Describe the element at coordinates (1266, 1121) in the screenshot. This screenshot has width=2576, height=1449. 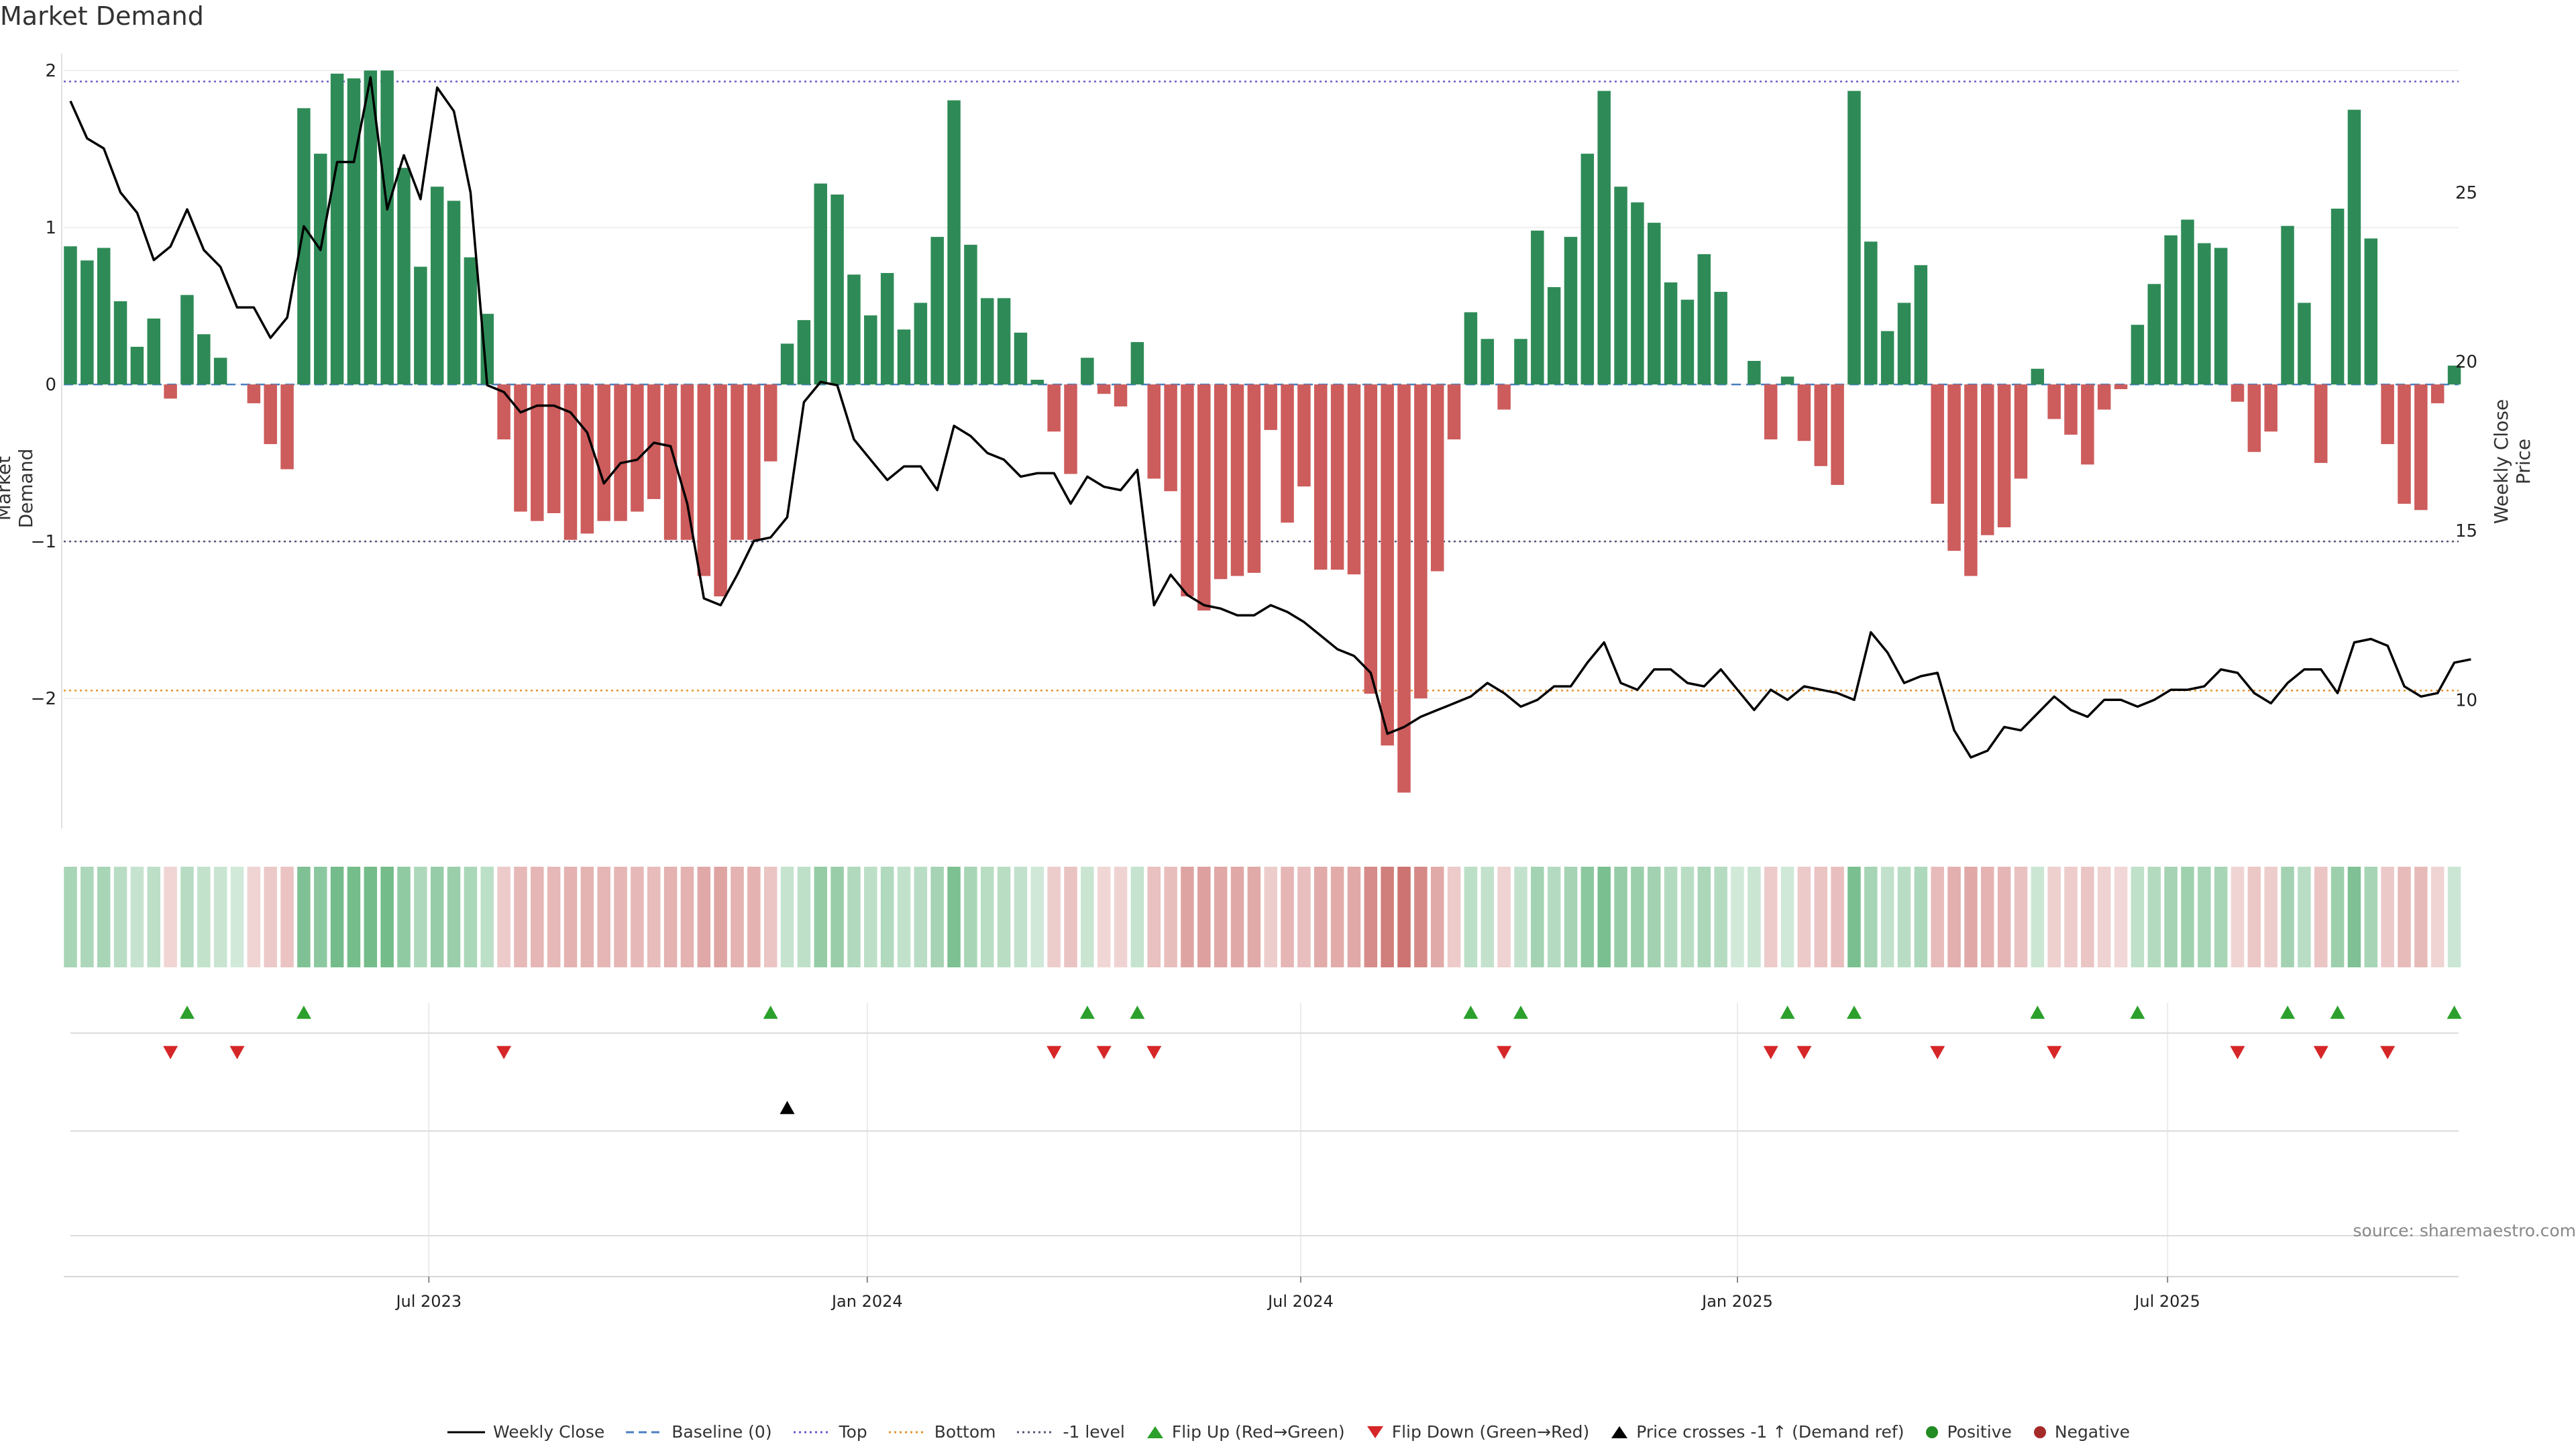
I see `event-markers` at that location.